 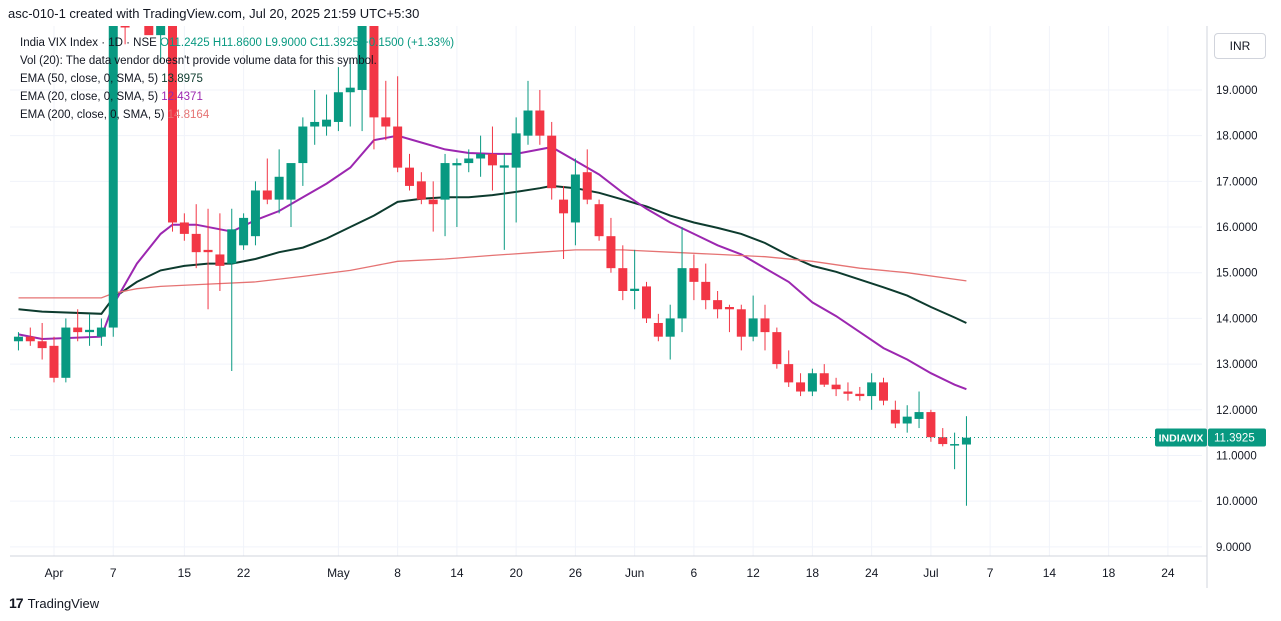 I want to click on x-tick-label: 18, so click(x=1109, y=573).